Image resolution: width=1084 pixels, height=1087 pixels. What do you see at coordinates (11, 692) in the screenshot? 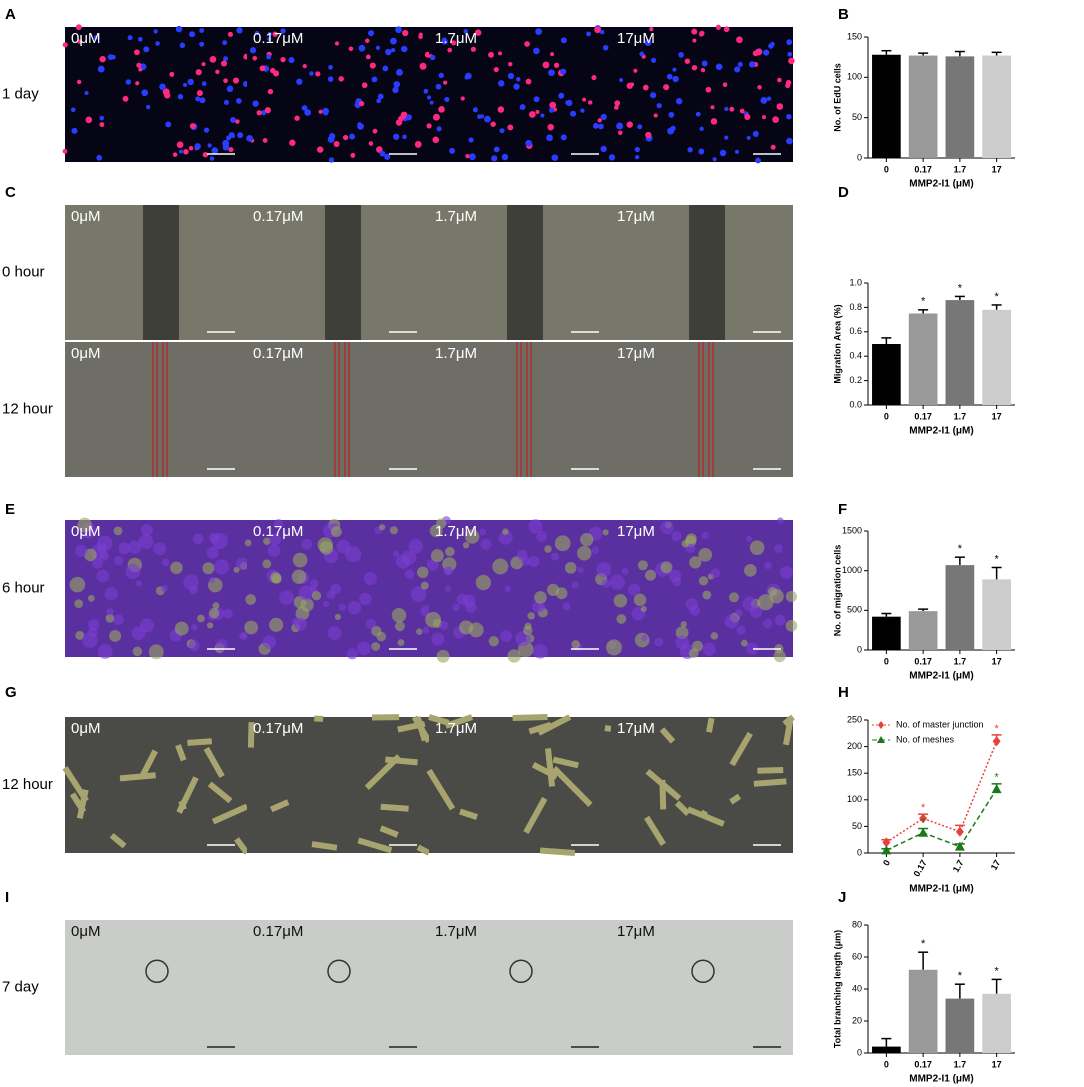
I see `panel-letter: G` at bounding box center [11, 692].